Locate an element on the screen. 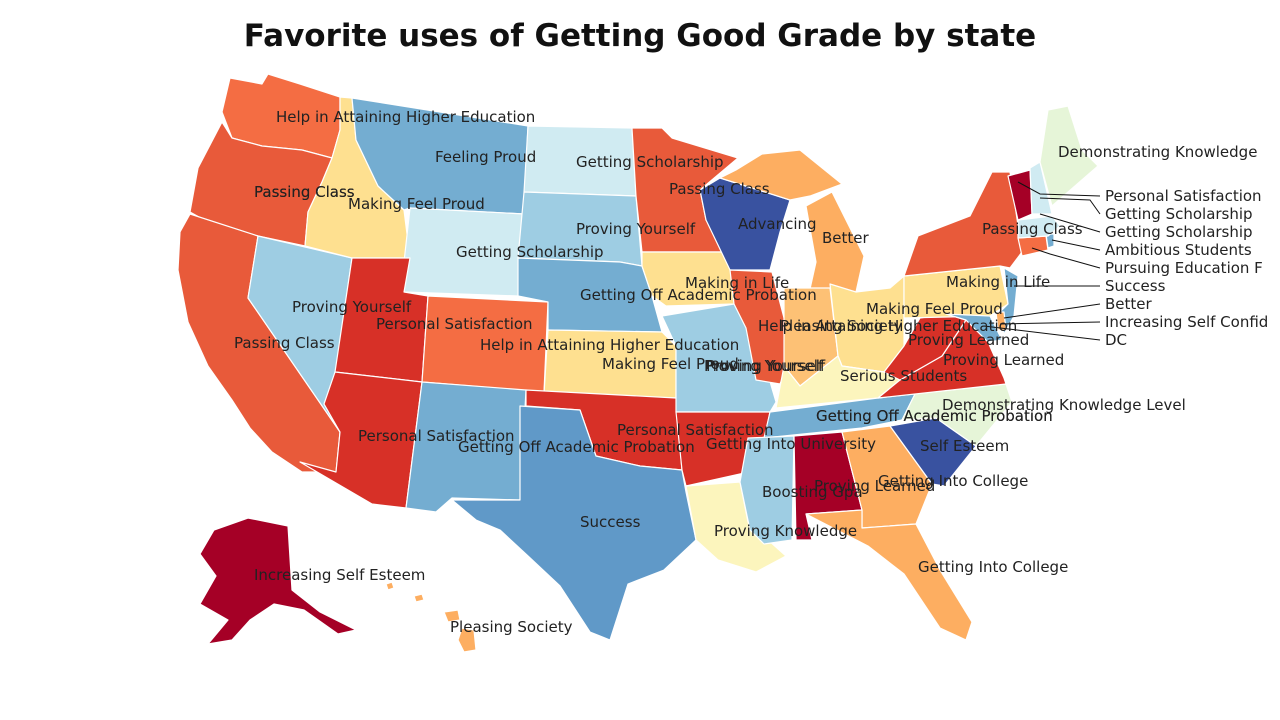  label-tn: Getting Off Academic Probation is located at coordinates (934, 416).